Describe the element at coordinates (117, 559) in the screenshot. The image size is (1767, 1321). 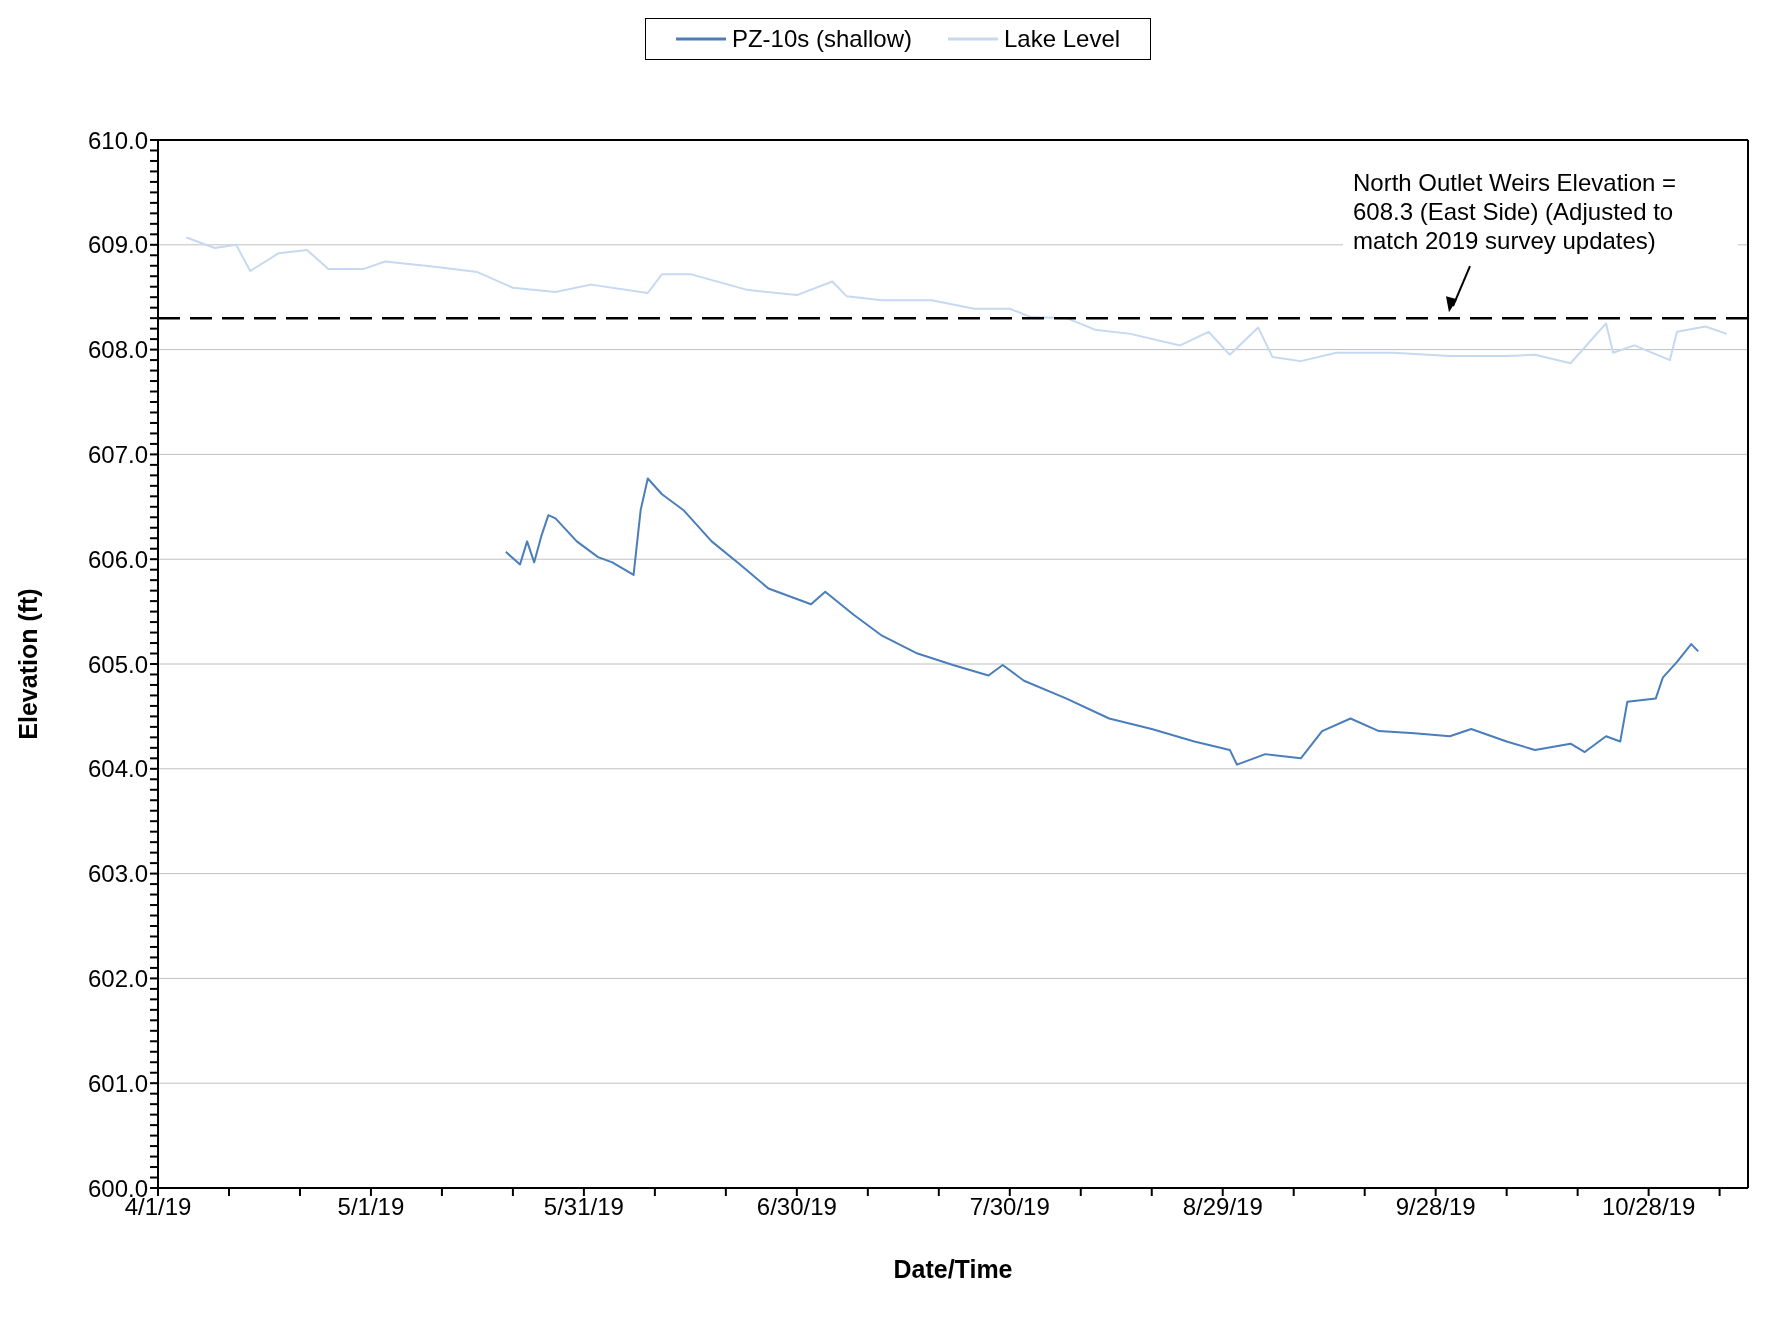
I see `y-tick-label: 606.0` at that location.